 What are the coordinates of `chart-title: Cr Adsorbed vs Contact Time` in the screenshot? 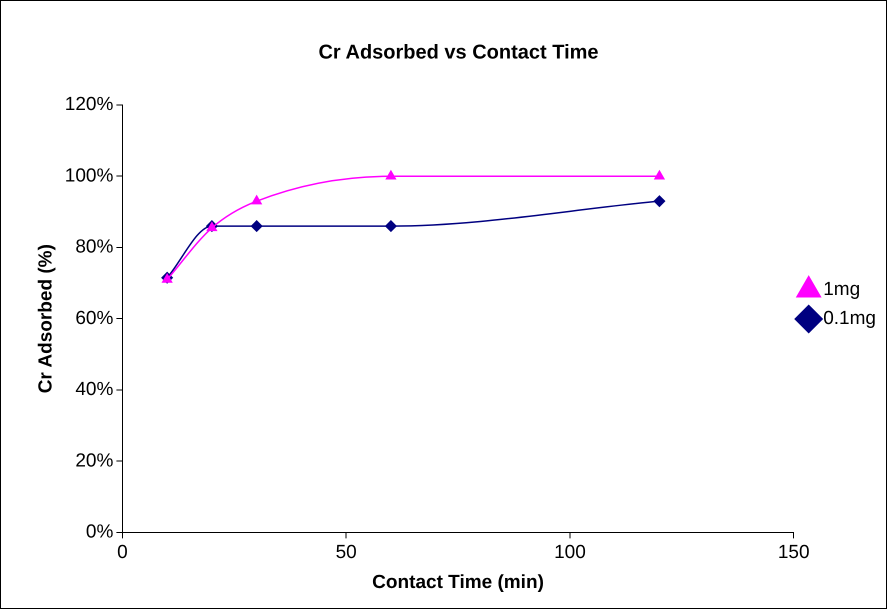 It's located at (458, 53).